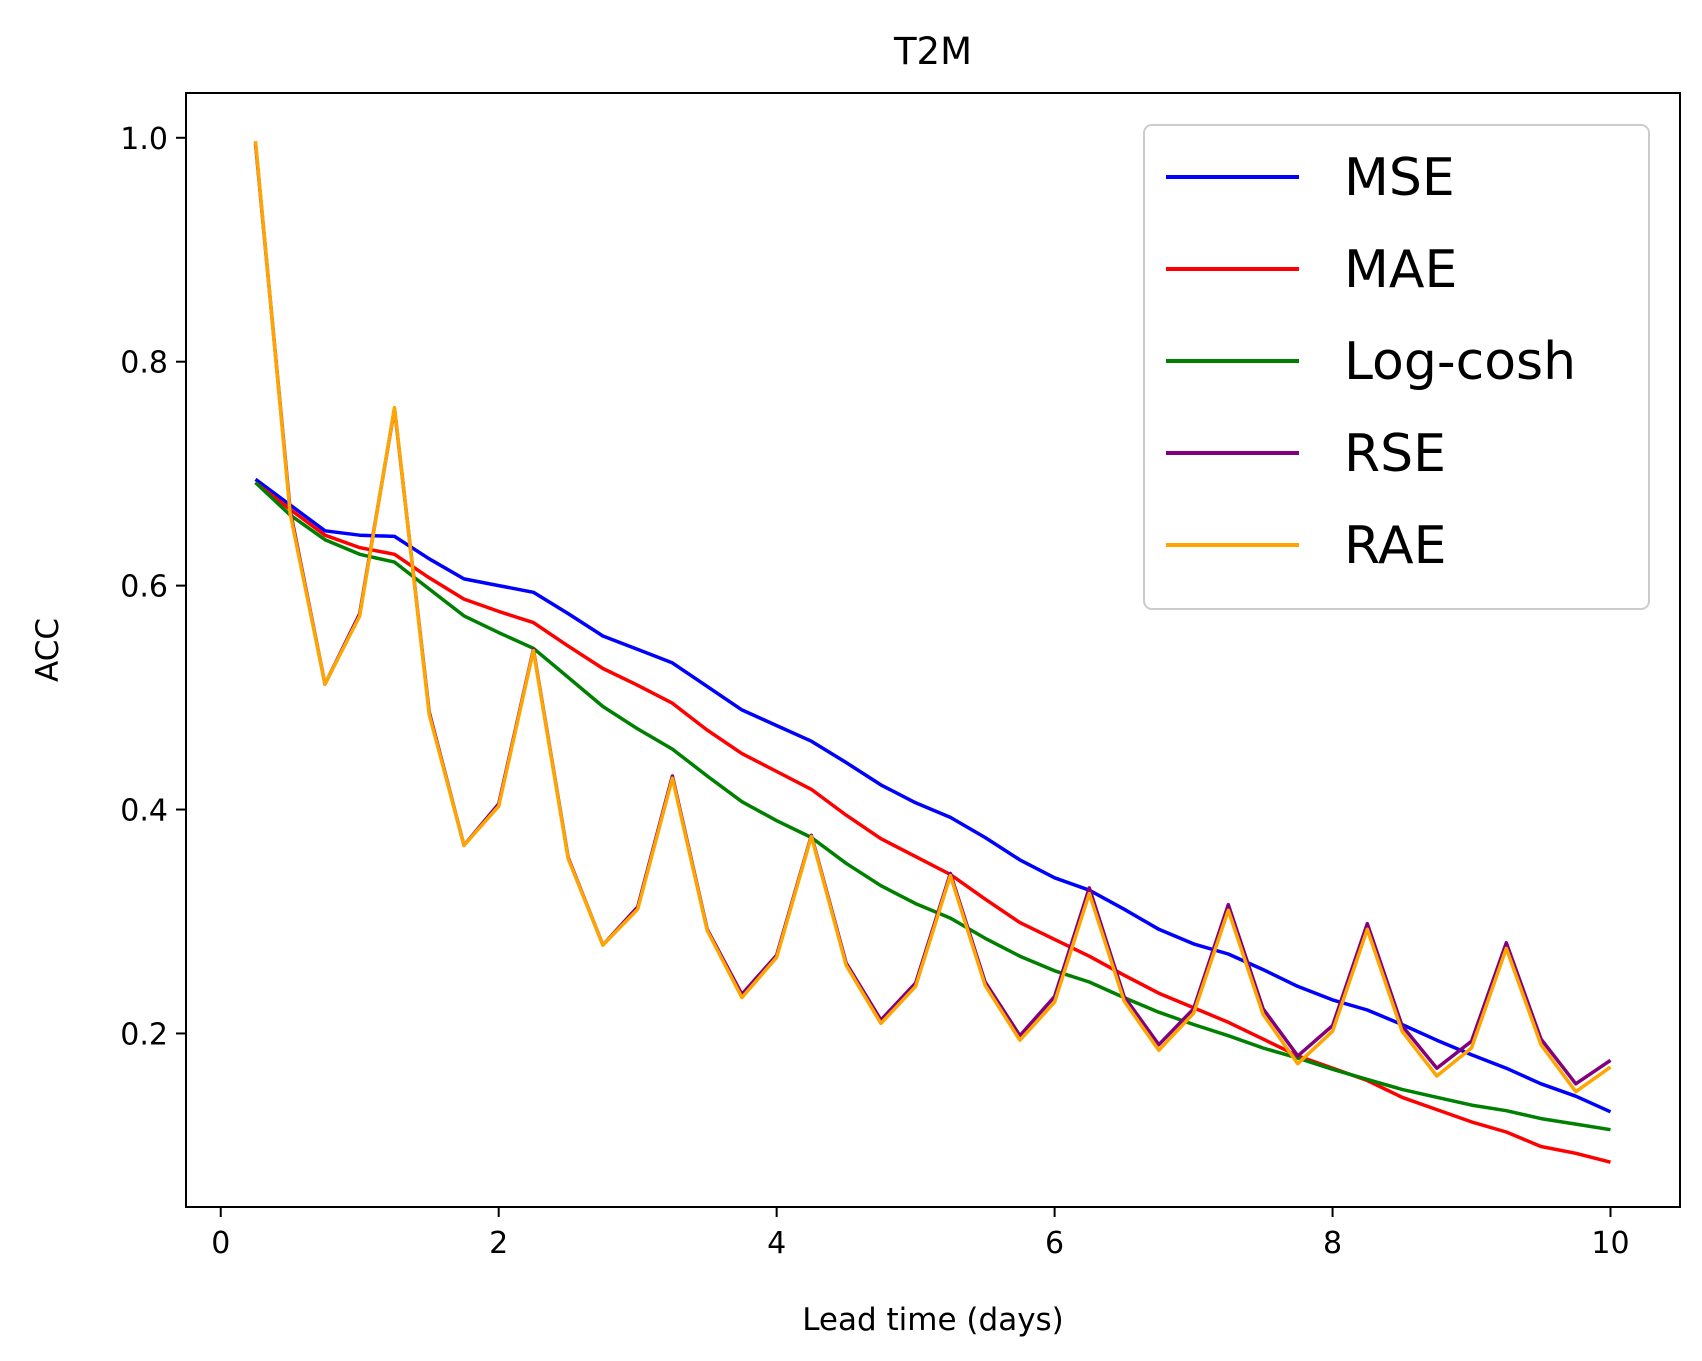 This screenshot has height=1361, width=1702. Describe the element at coordinates (144, 587) in the screenshot. I see `y-tick-label: 0.6` at that location.